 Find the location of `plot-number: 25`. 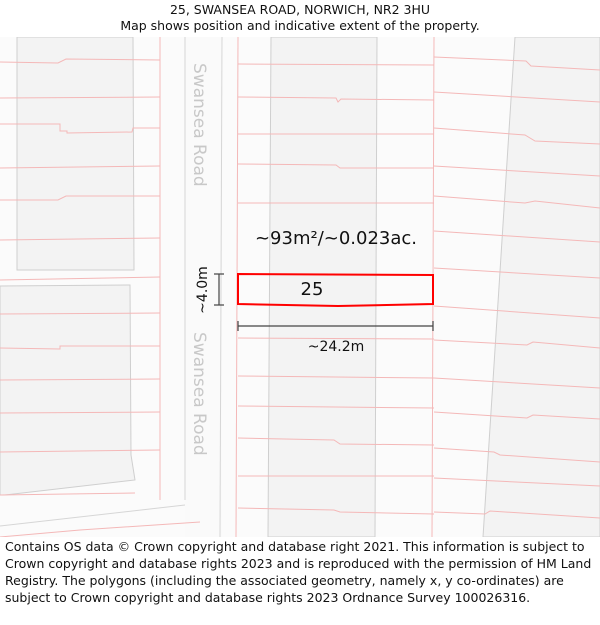

plot-number: 25 is located at coordinates (312, 289).